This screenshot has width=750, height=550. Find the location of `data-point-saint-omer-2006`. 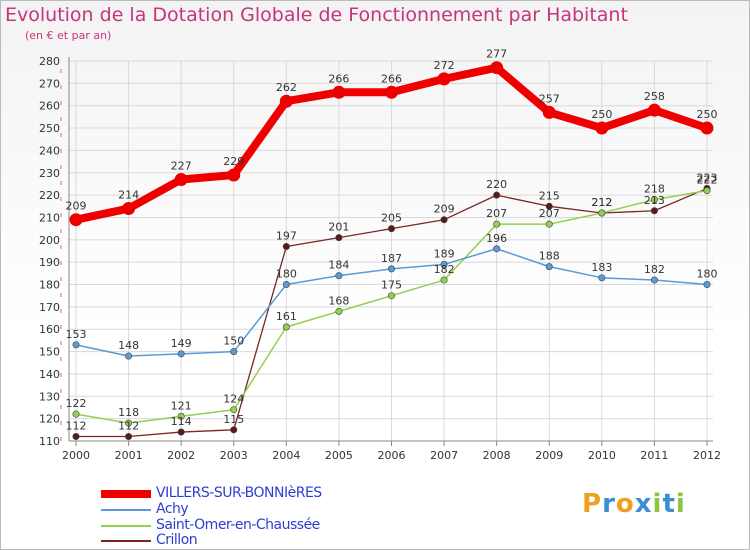

data-point-saint-omer-2006 is located at coordinates (391, 296).